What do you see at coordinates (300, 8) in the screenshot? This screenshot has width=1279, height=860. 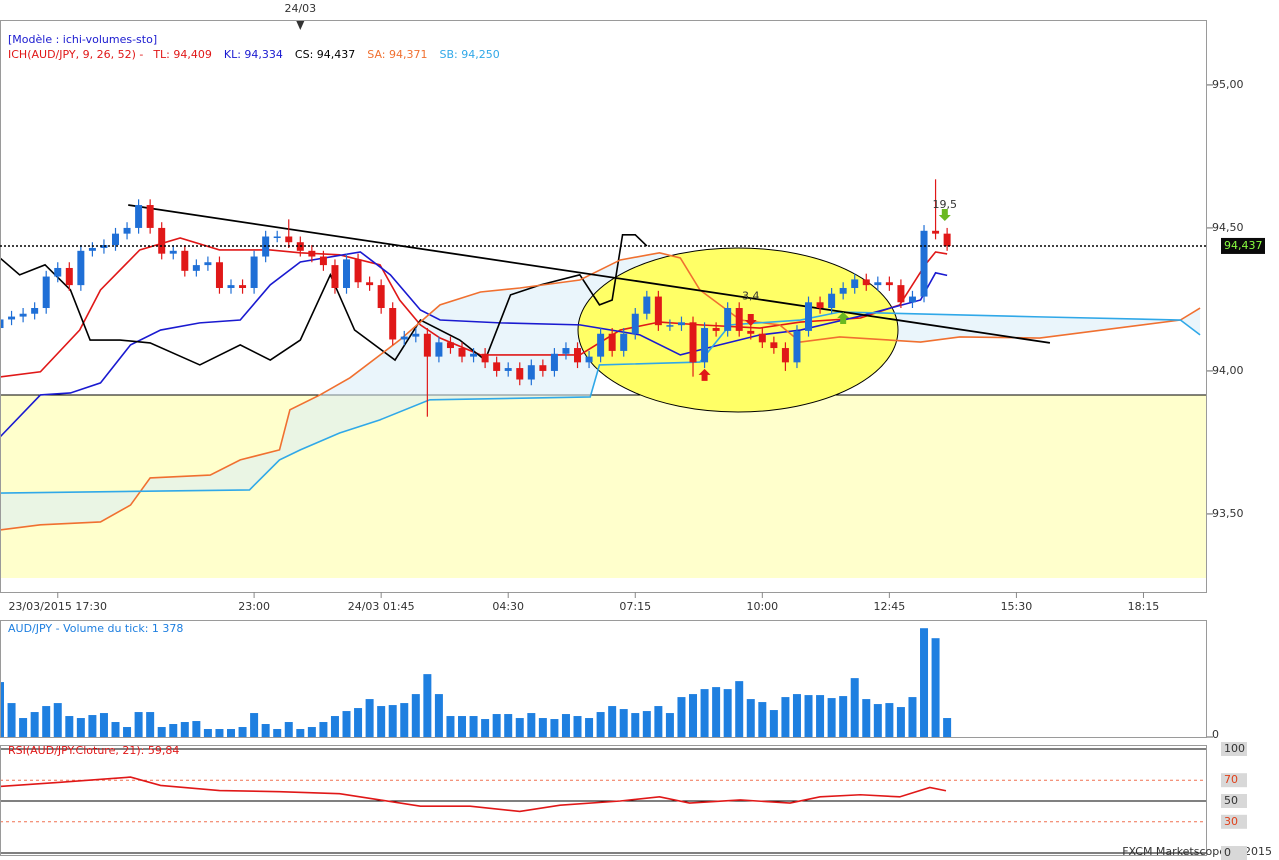 I see `top-marker-label: 24/03` at bounding box center [300, 8].